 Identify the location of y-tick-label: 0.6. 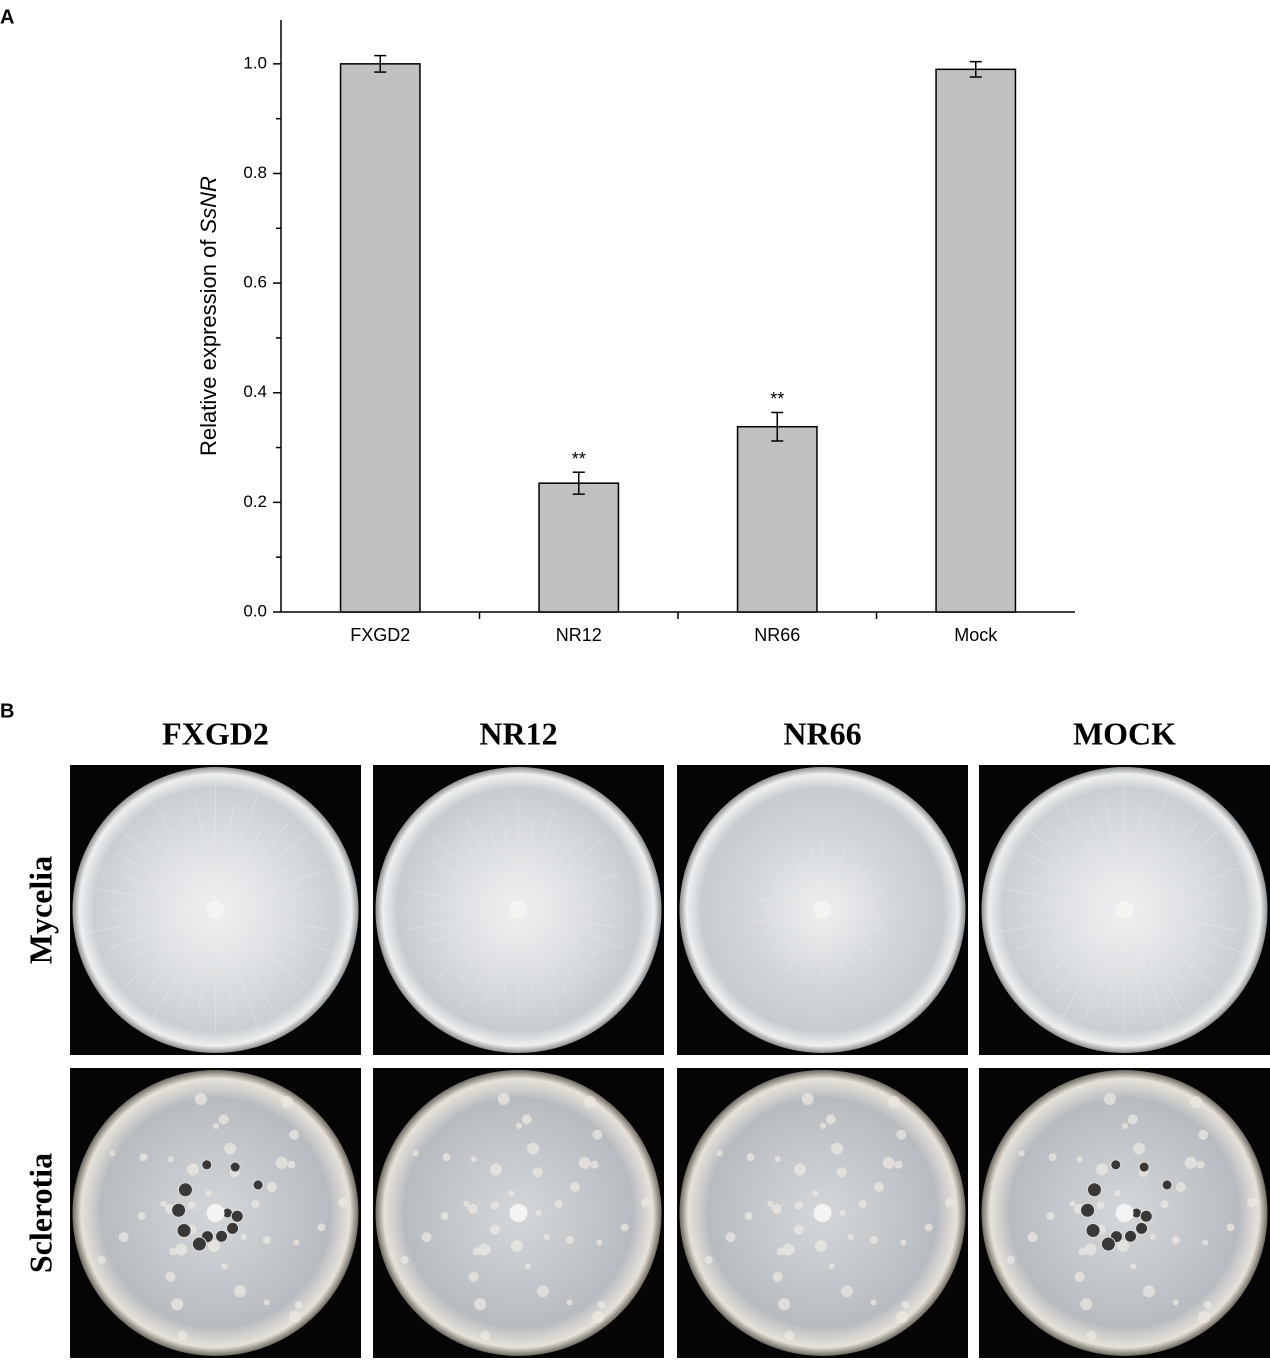
(255, 282).